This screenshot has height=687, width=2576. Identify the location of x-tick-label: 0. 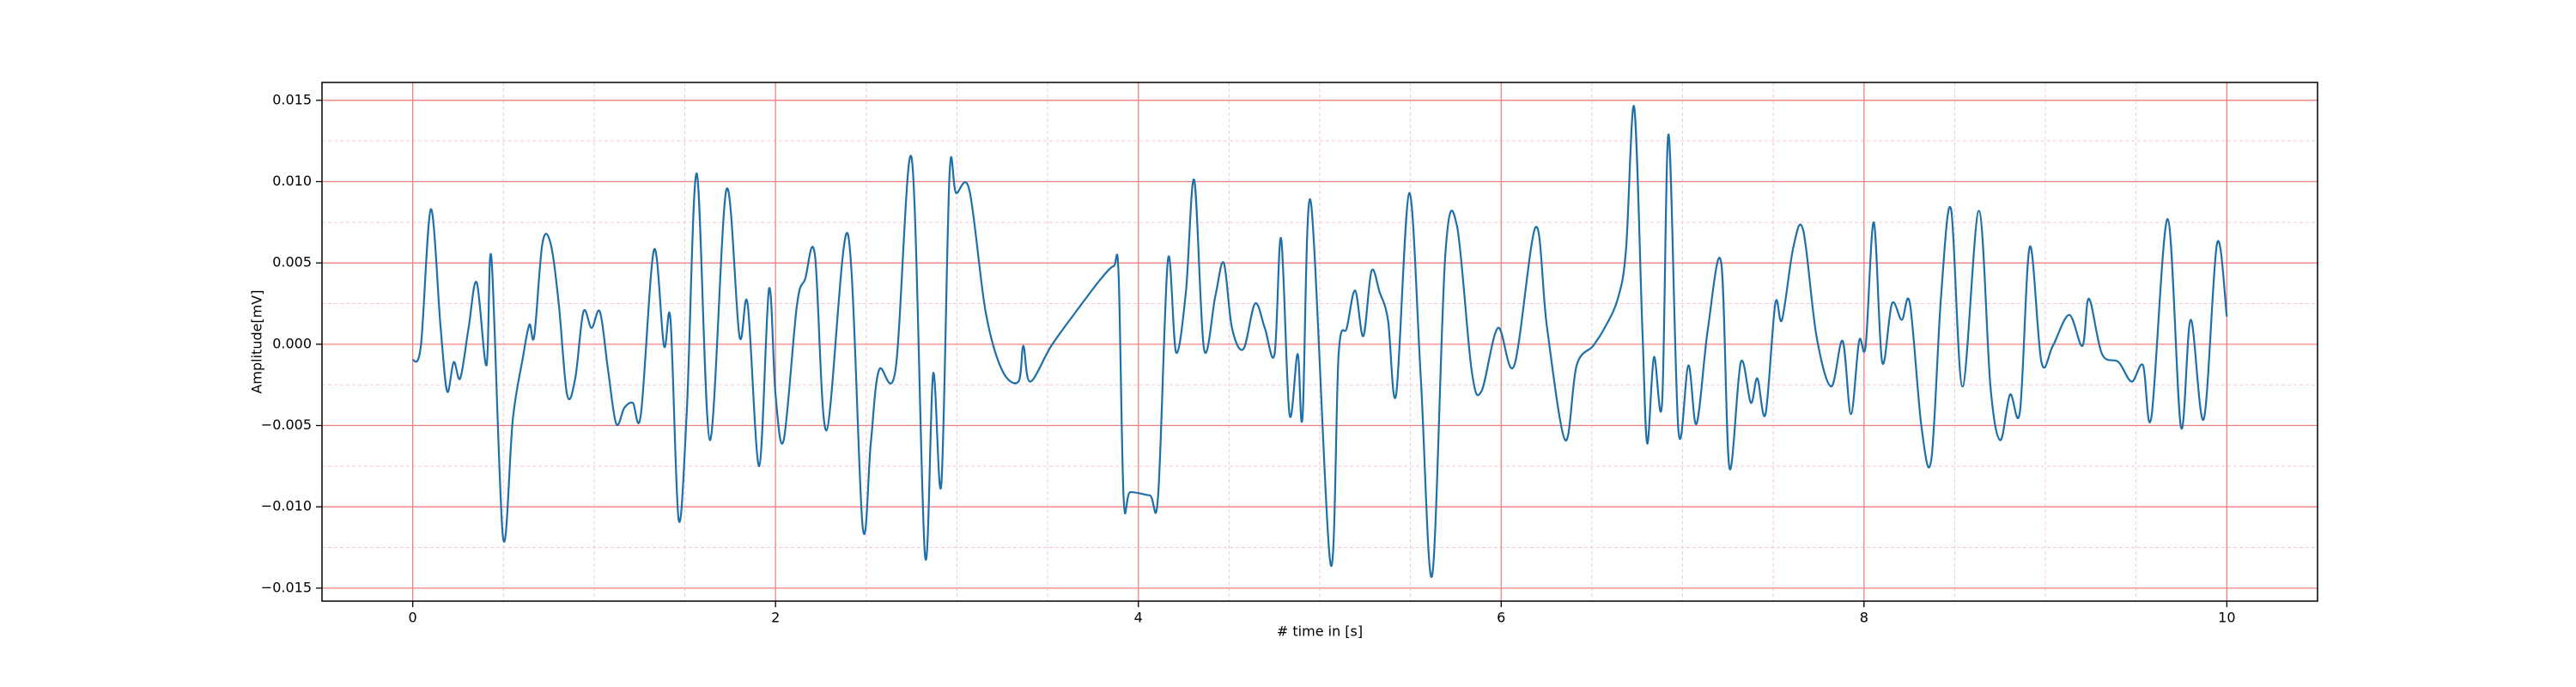
(413, 618).